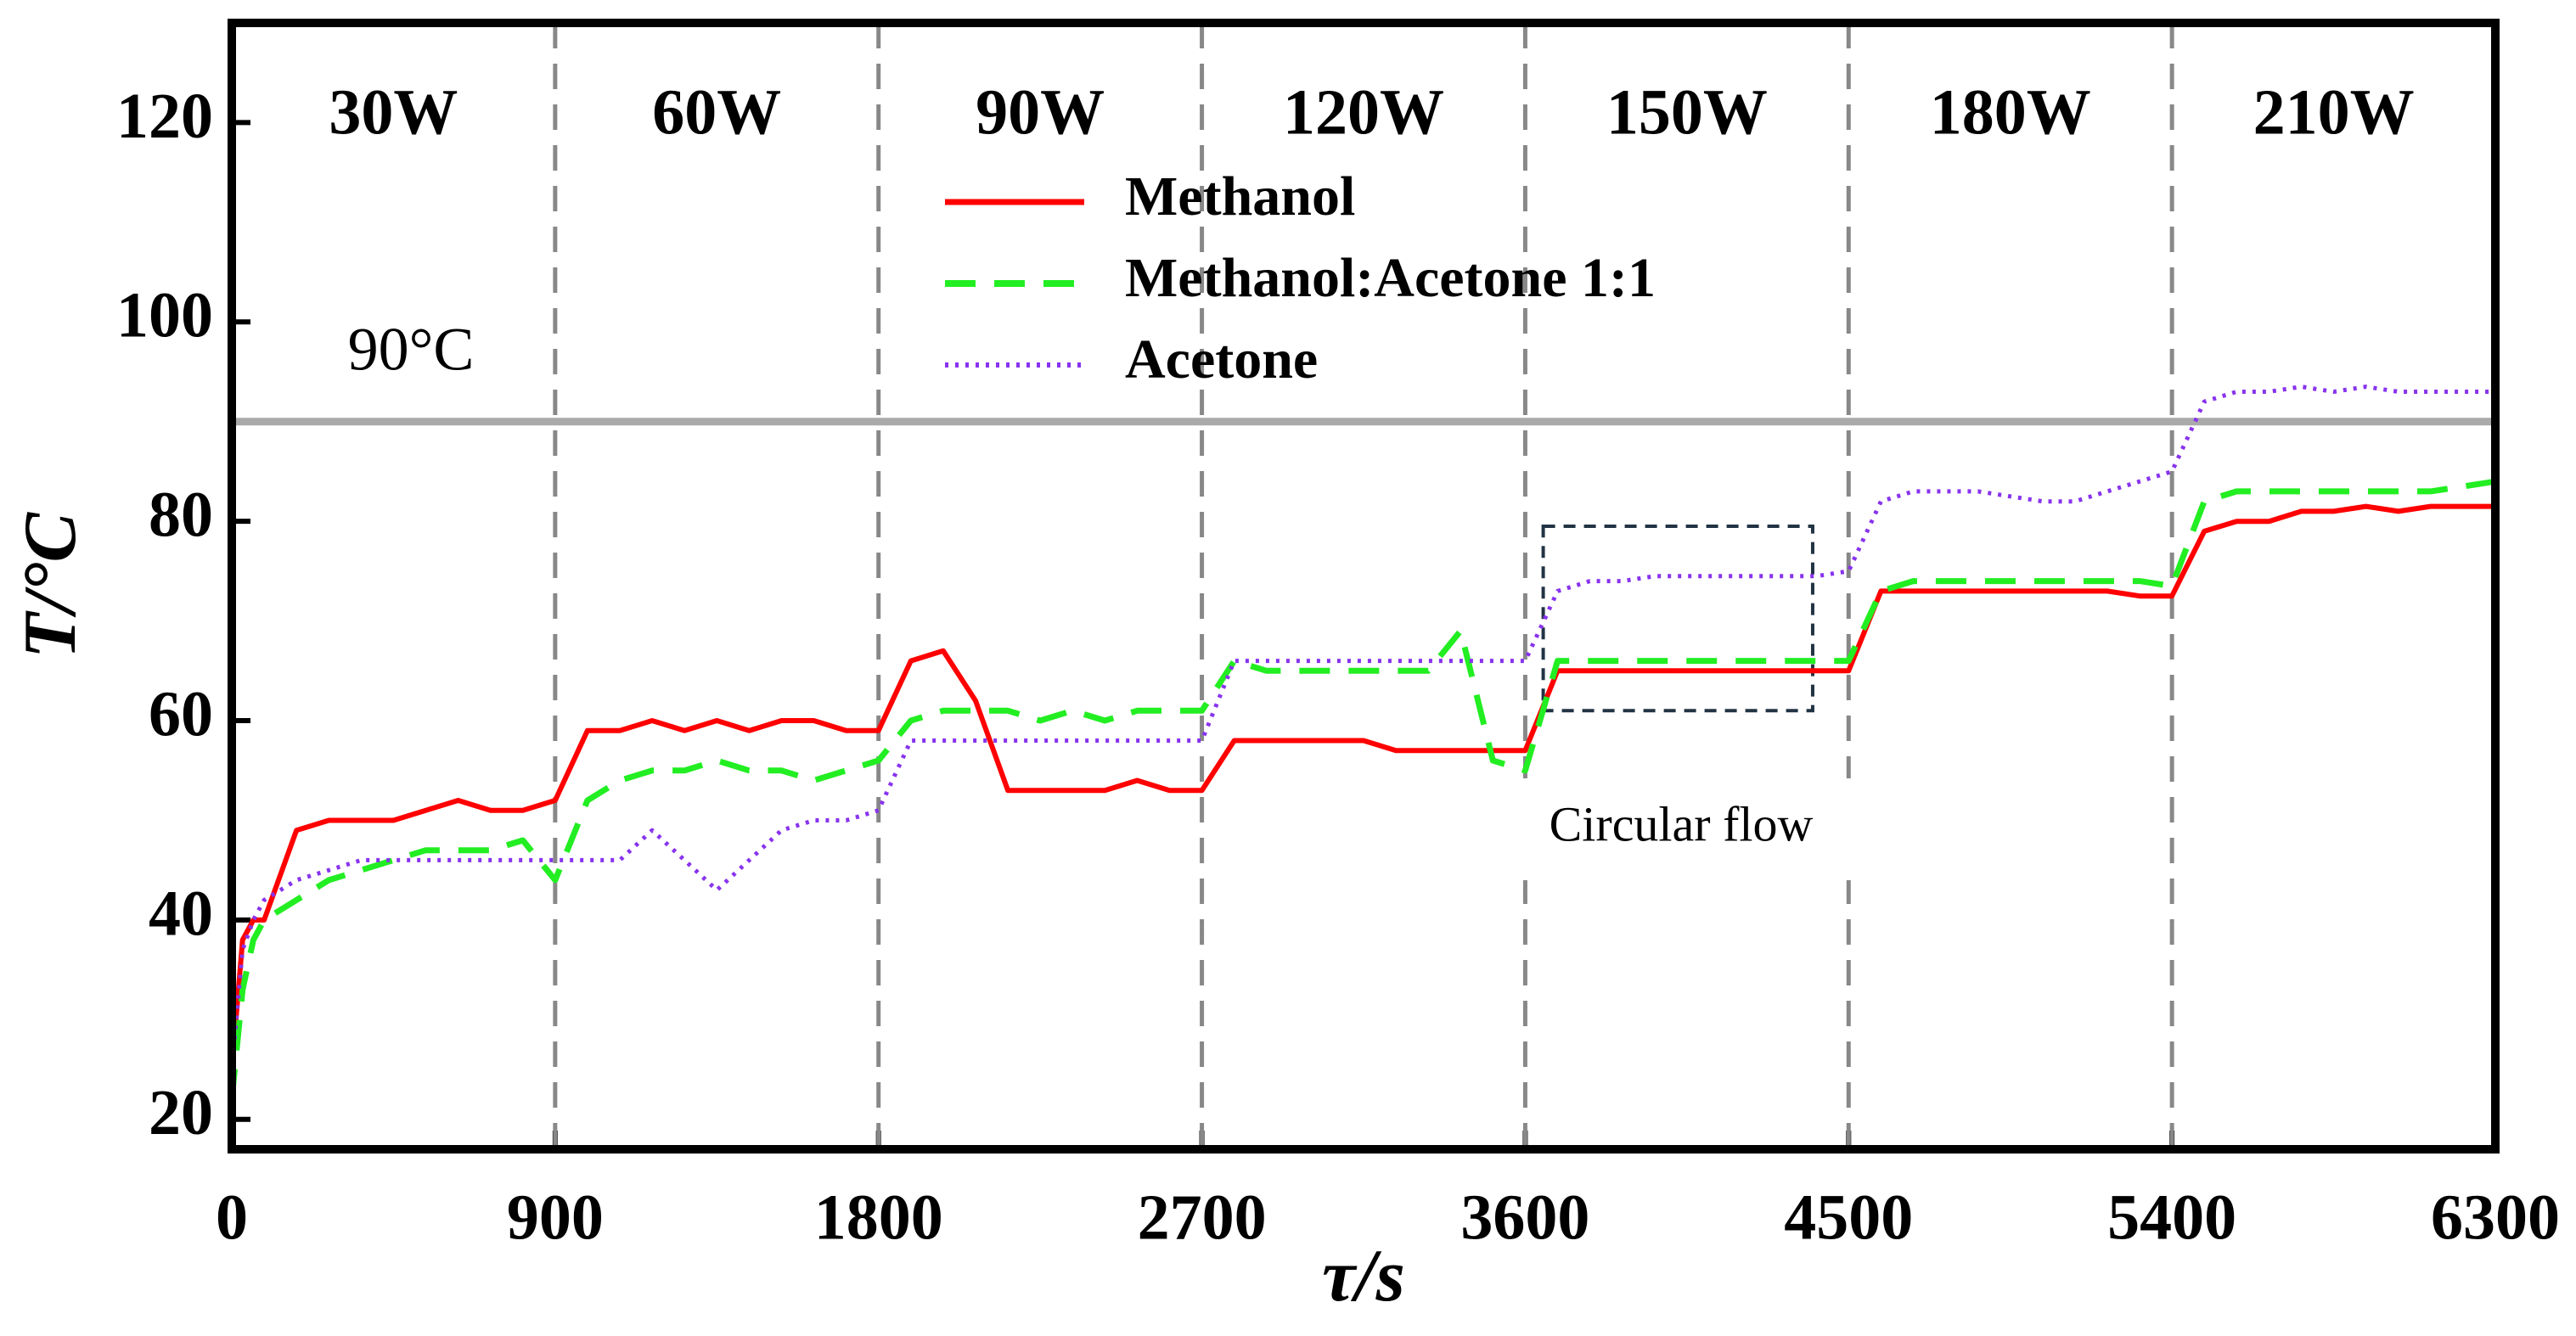 The width and height of the screenshot is (2576, 1336). Describe the element at coordinates (1390, 278) in the screenshot. I see `legend-label: Methanol:Acetone 1:1` at that location.